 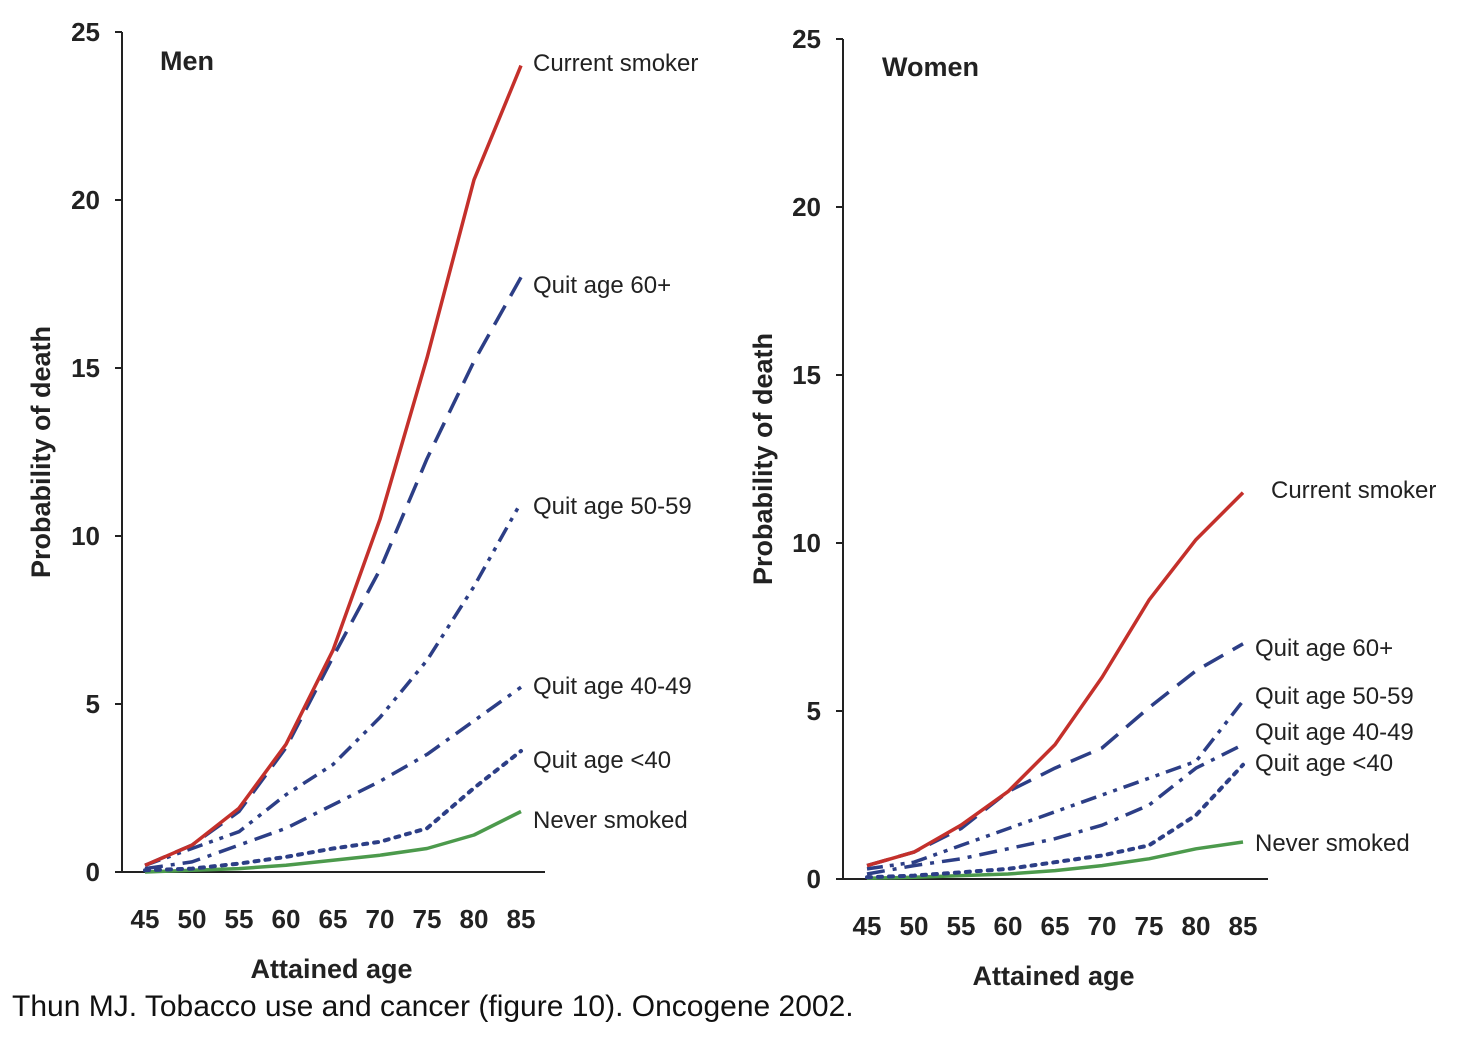 I want to click on men-y-tick-label: 25, so click(x=85, y=32).